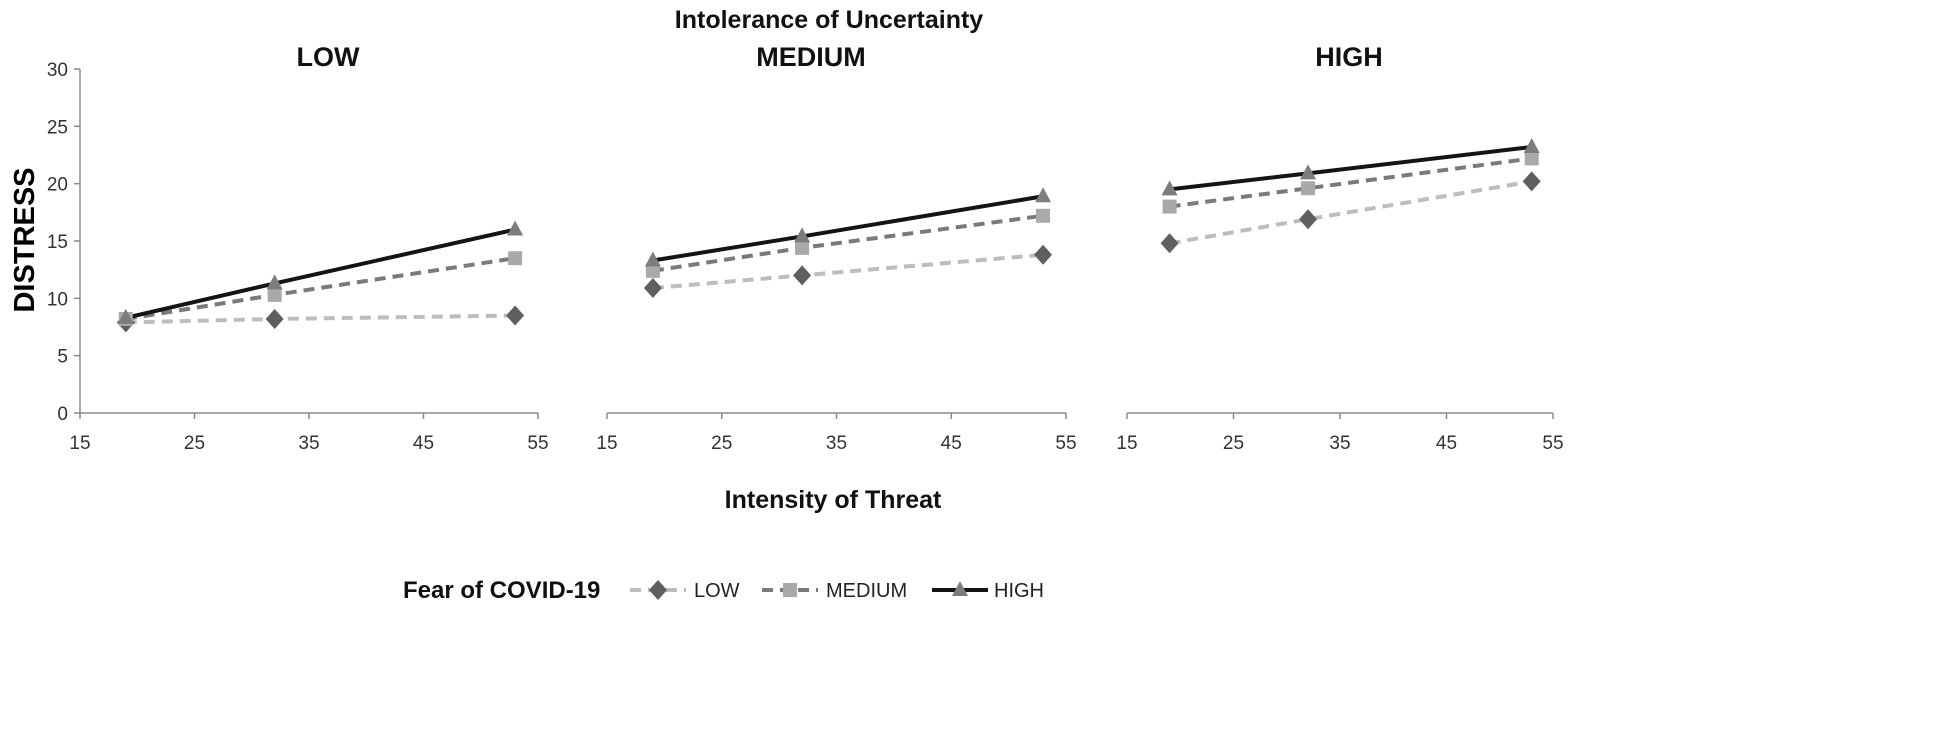 The width and height of the screenshot is (1950, 747). What do you see at coordinates (829, 20) in the screenshot?
I see `suptitle: Intolerance of Uncertainty` at bounding box center [829, 20].